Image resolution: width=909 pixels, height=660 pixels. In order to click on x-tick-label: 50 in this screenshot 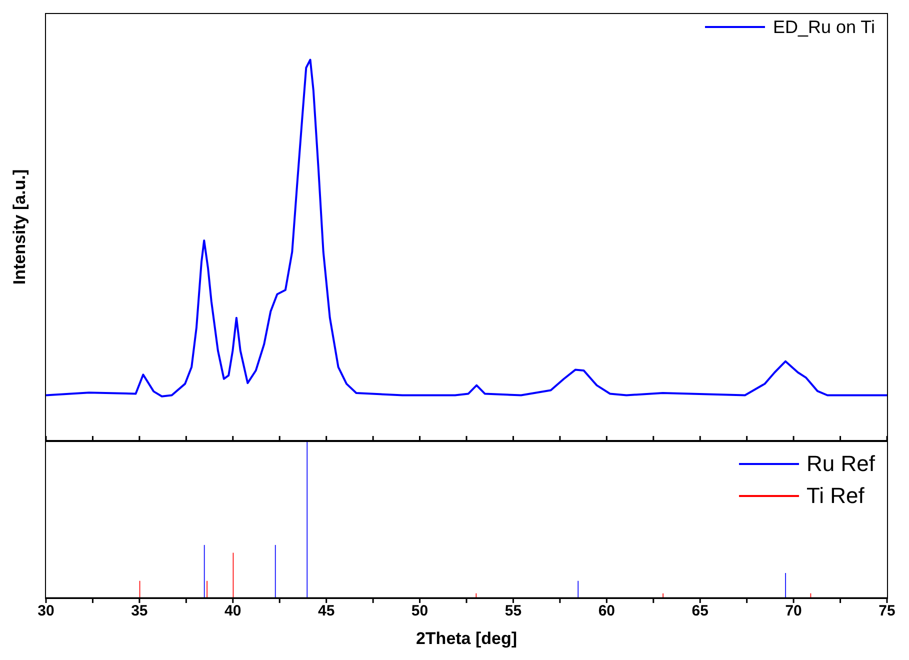, I will do `click(419, 611)`.